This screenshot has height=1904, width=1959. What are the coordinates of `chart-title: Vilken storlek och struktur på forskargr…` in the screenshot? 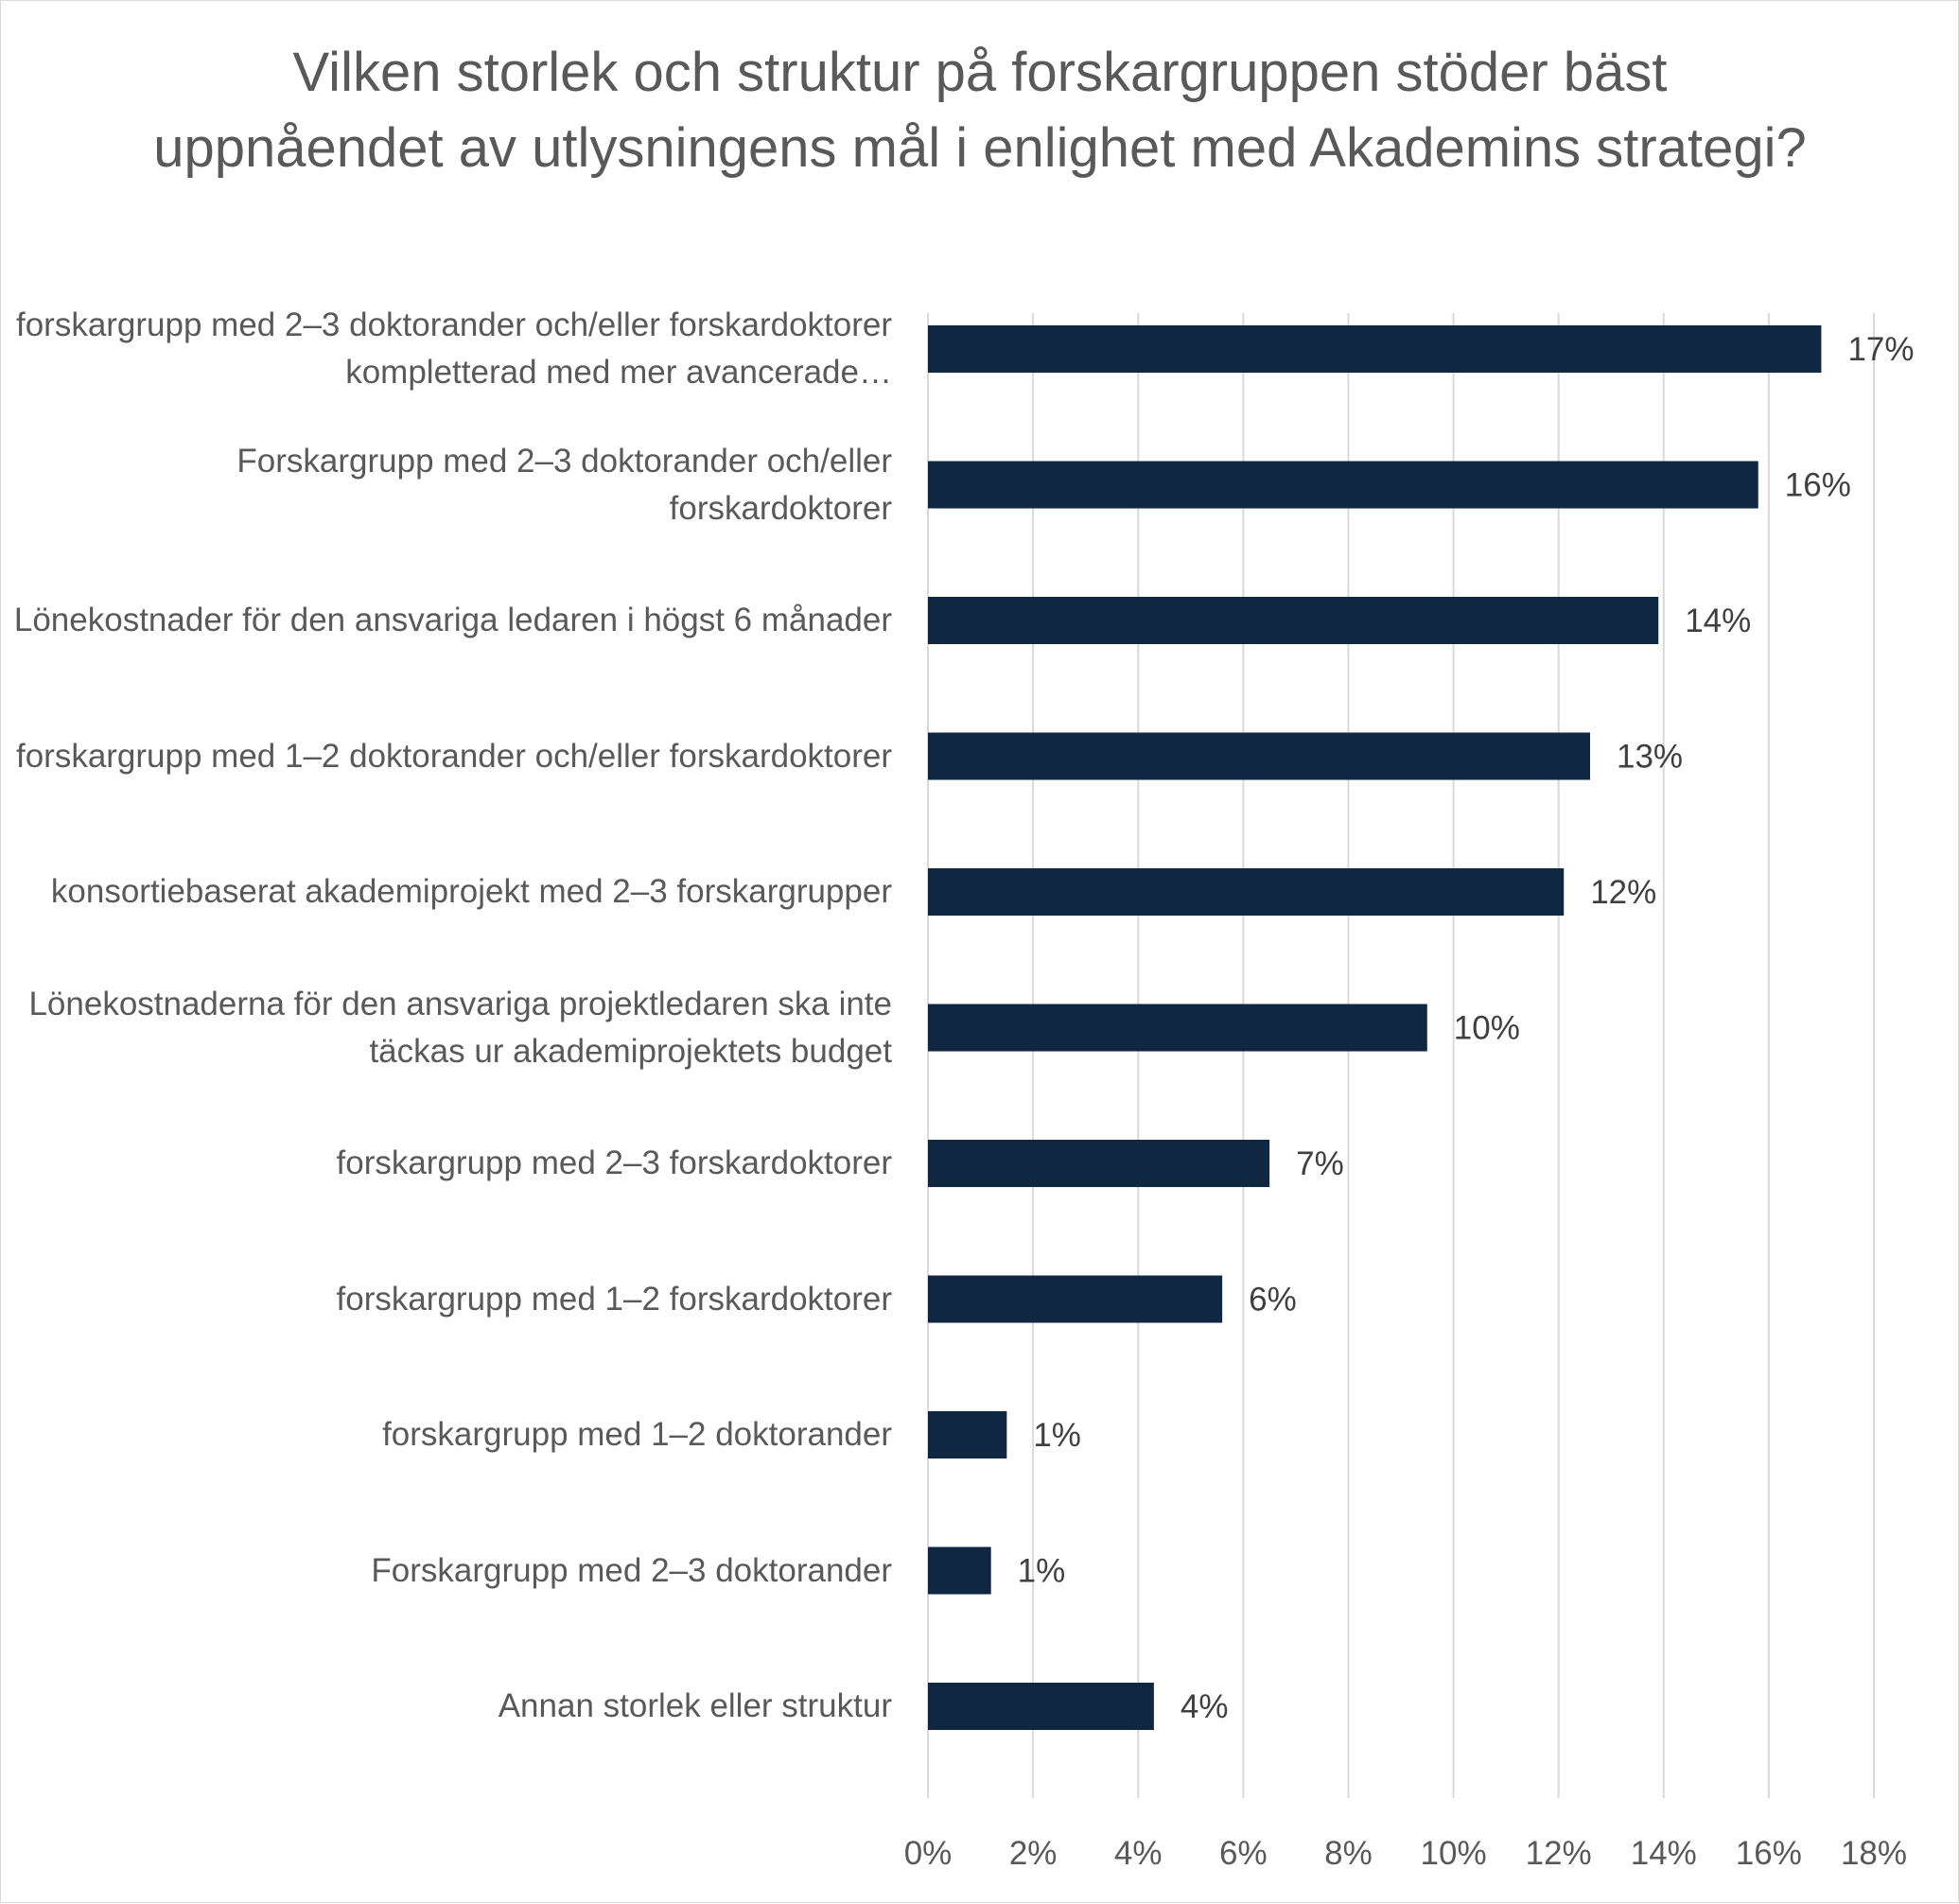 It's located at (980, 111).